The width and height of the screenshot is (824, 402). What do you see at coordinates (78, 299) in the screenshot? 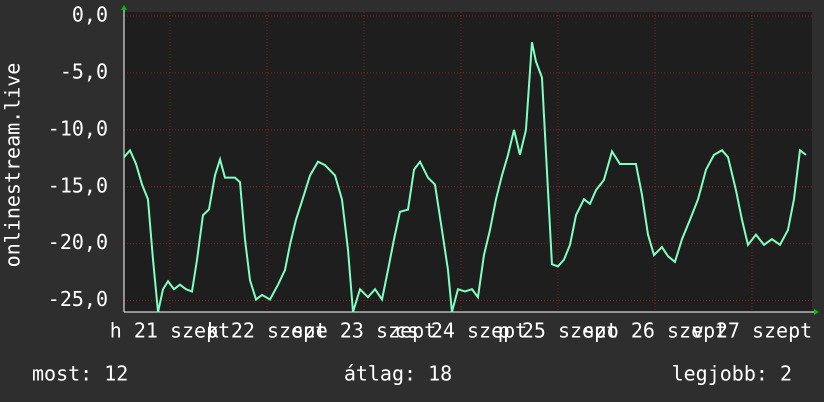
I see `y-tick-label: -25,0` at bounding box center [78, 299].